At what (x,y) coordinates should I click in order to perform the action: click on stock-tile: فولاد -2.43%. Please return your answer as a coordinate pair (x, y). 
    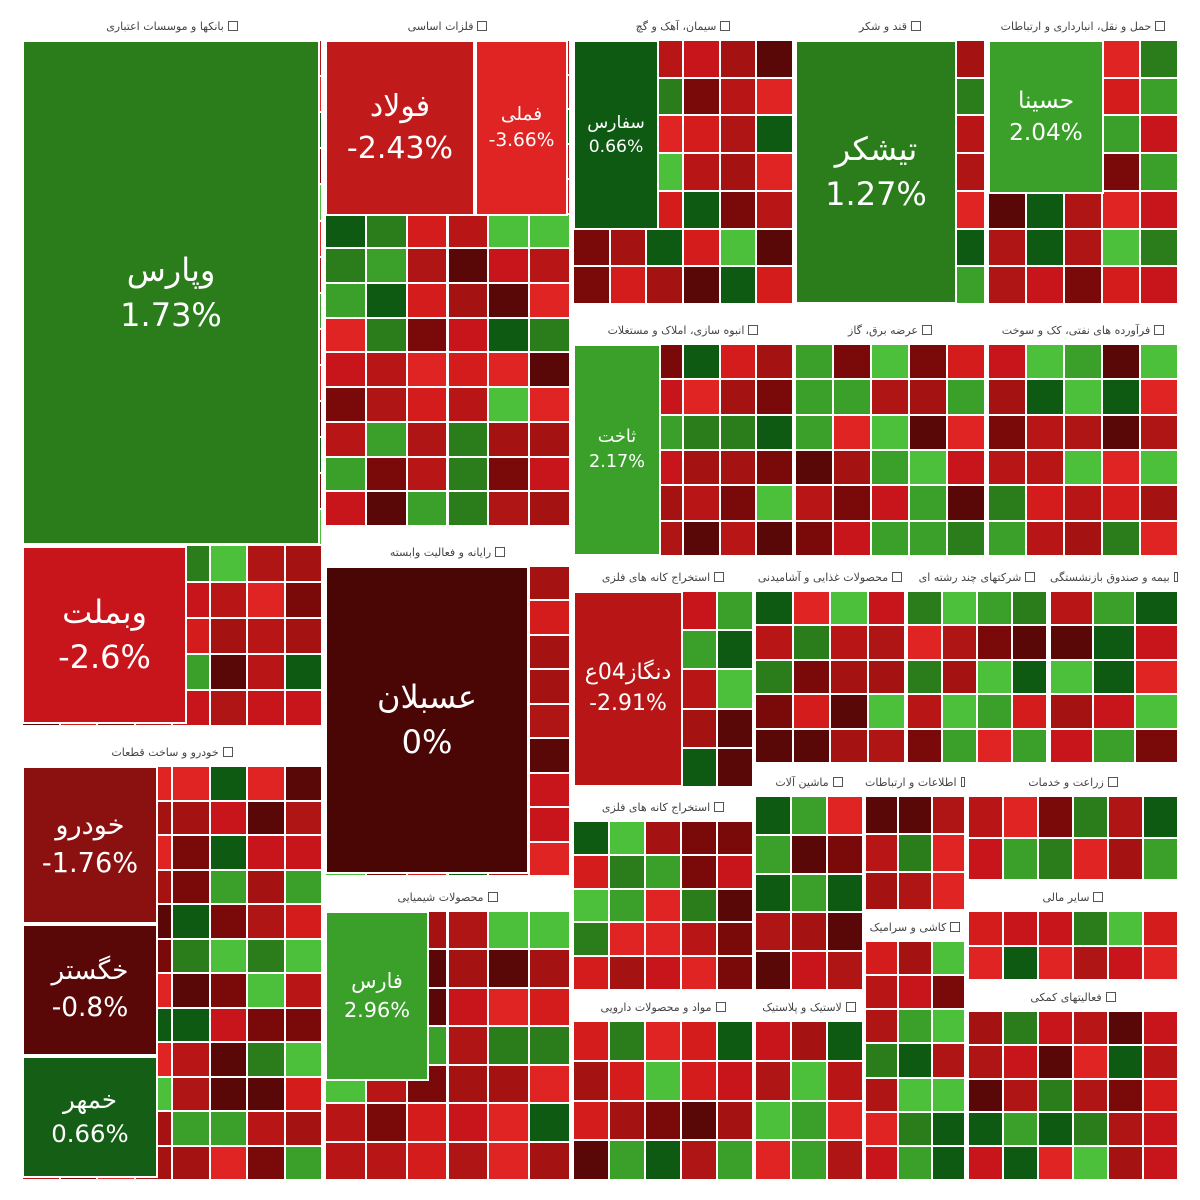
    Looking at the image, I should click on (400, 128).